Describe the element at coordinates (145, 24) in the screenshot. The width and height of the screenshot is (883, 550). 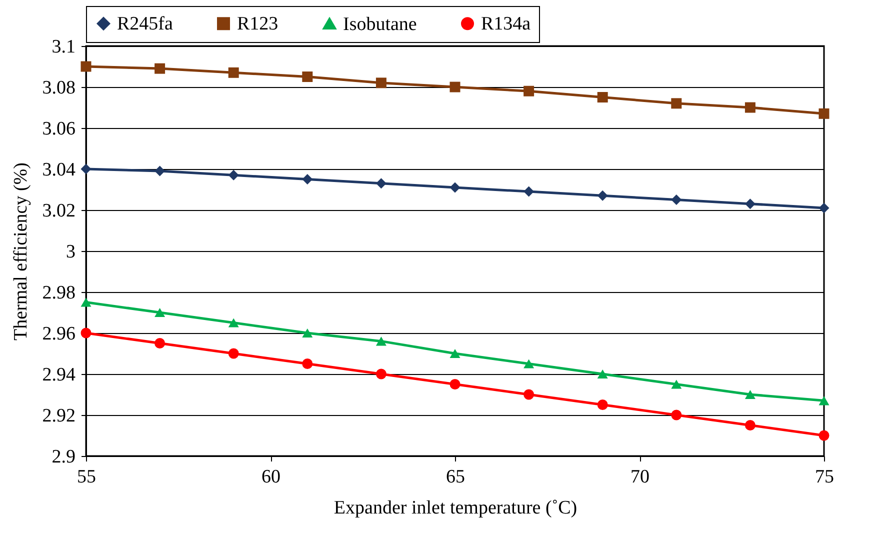
I see `legend-label: R245fa` at that location.